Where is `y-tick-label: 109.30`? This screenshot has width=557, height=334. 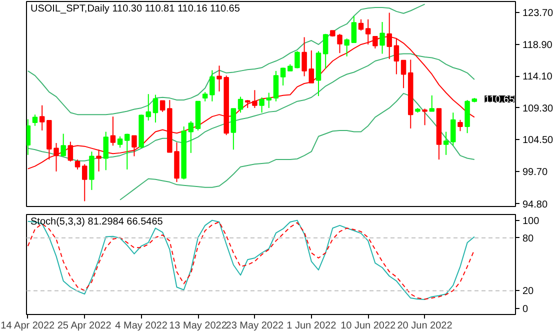 y-tick-label: 109.30 is located at coordinates (538, 108).